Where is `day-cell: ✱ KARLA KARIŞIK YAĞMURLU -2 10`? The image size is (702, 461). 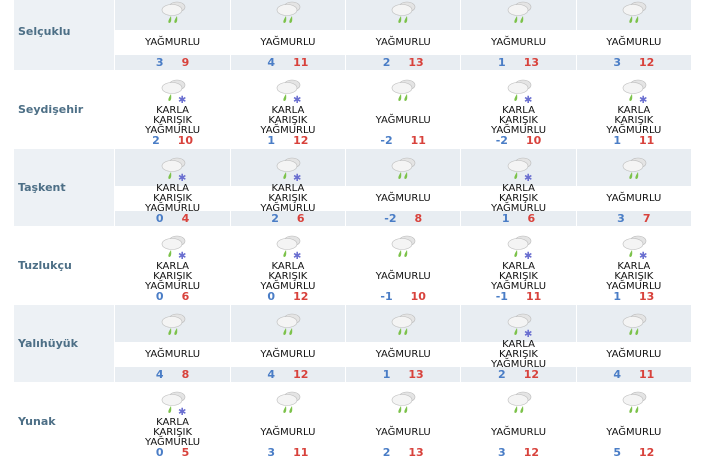
day-cell: ✱ KARLA KARIŞIK YAĞMURLU -2 10 is located at coordinates (517, 109).